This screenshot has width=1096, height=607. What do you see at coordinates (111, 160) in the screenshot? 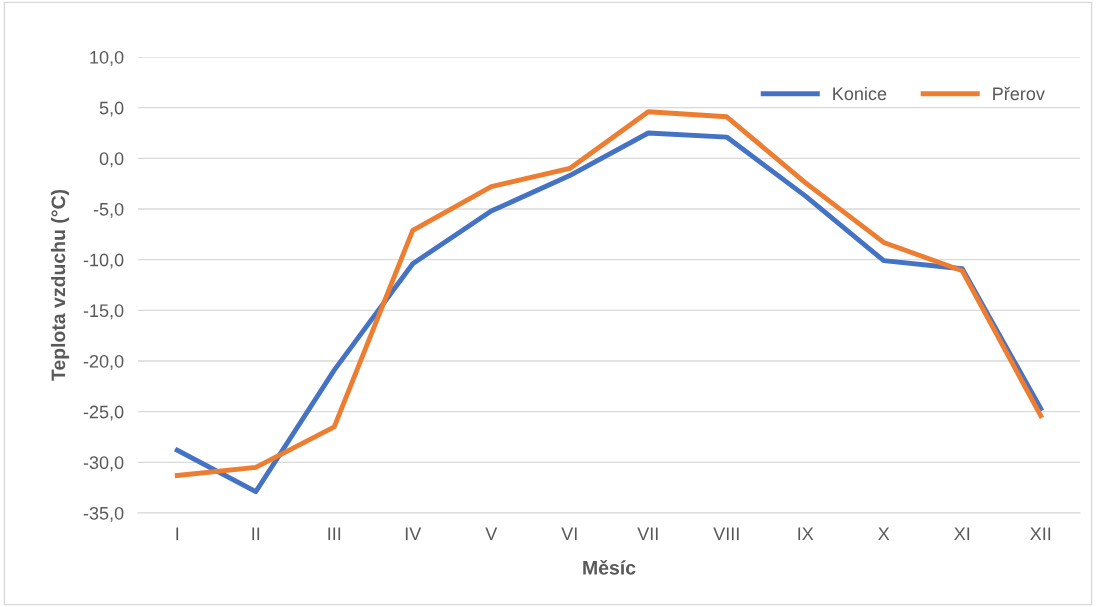
I see `y-tick-label: 0,0` at bounding box center [111, 160].